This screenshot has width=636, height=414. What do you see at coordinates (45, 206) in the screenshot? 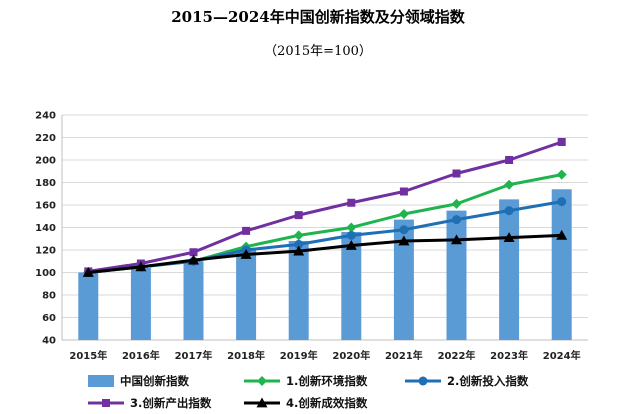
I see `y-tick-label: 160` at bounding box center [45, 206].